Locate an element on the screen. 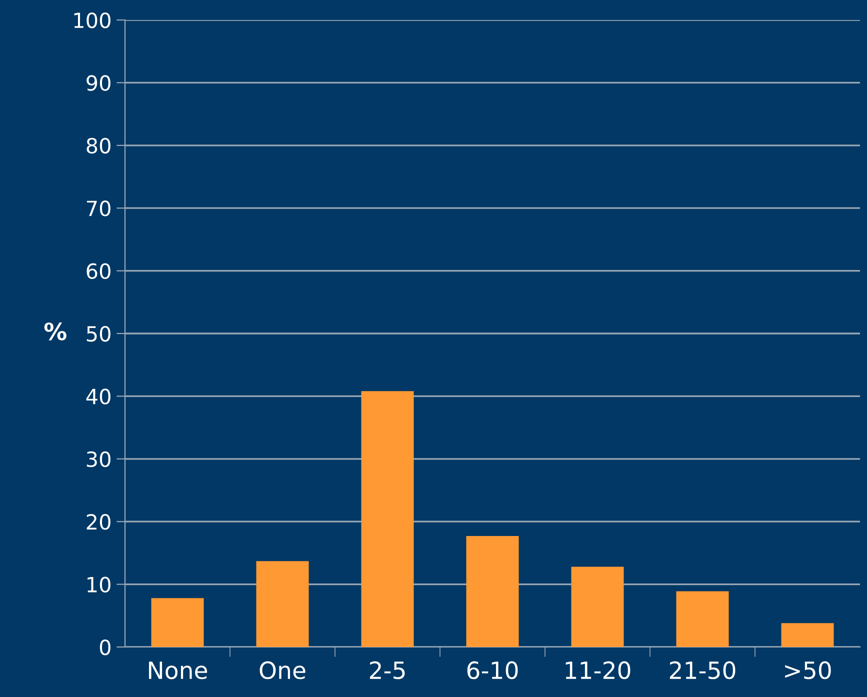 This screenshot has width=867, height=697. x-tick-label: 6-10 is located at coordinates (492, 670).